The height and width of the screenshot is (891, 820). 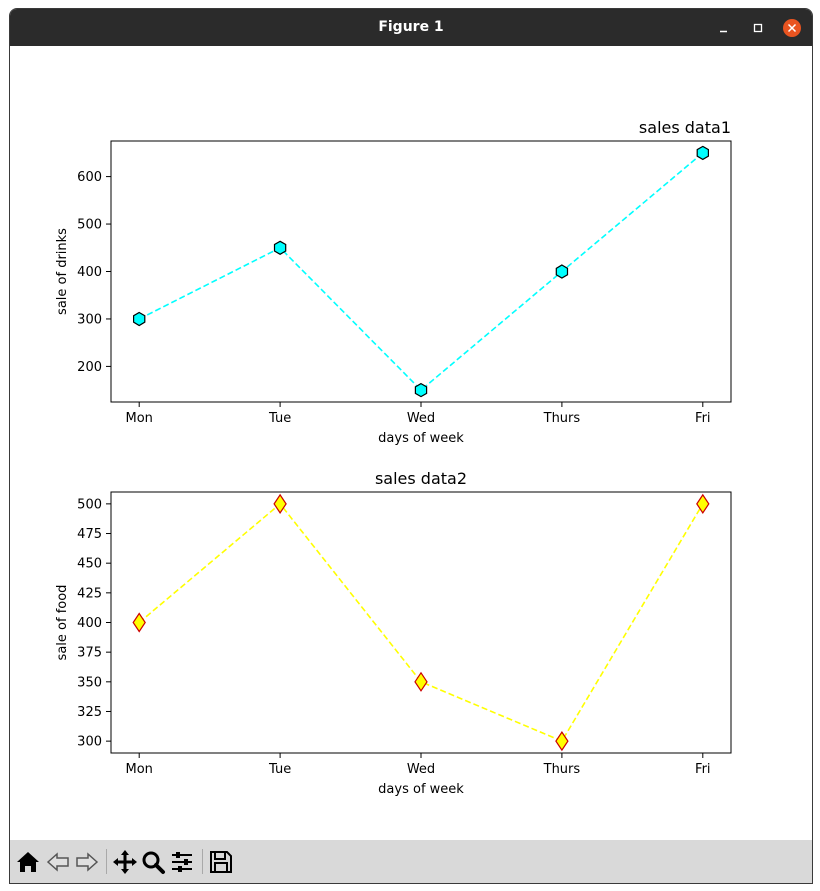 I want to click on y-tick-label: 425, so click(x=89, y=593).